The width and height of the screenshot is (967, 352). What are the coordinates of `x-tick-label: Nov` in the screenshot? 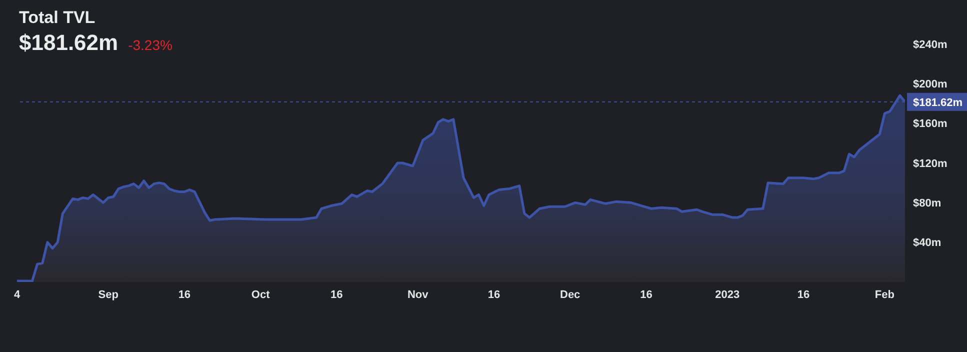 It's located at (418, 294).